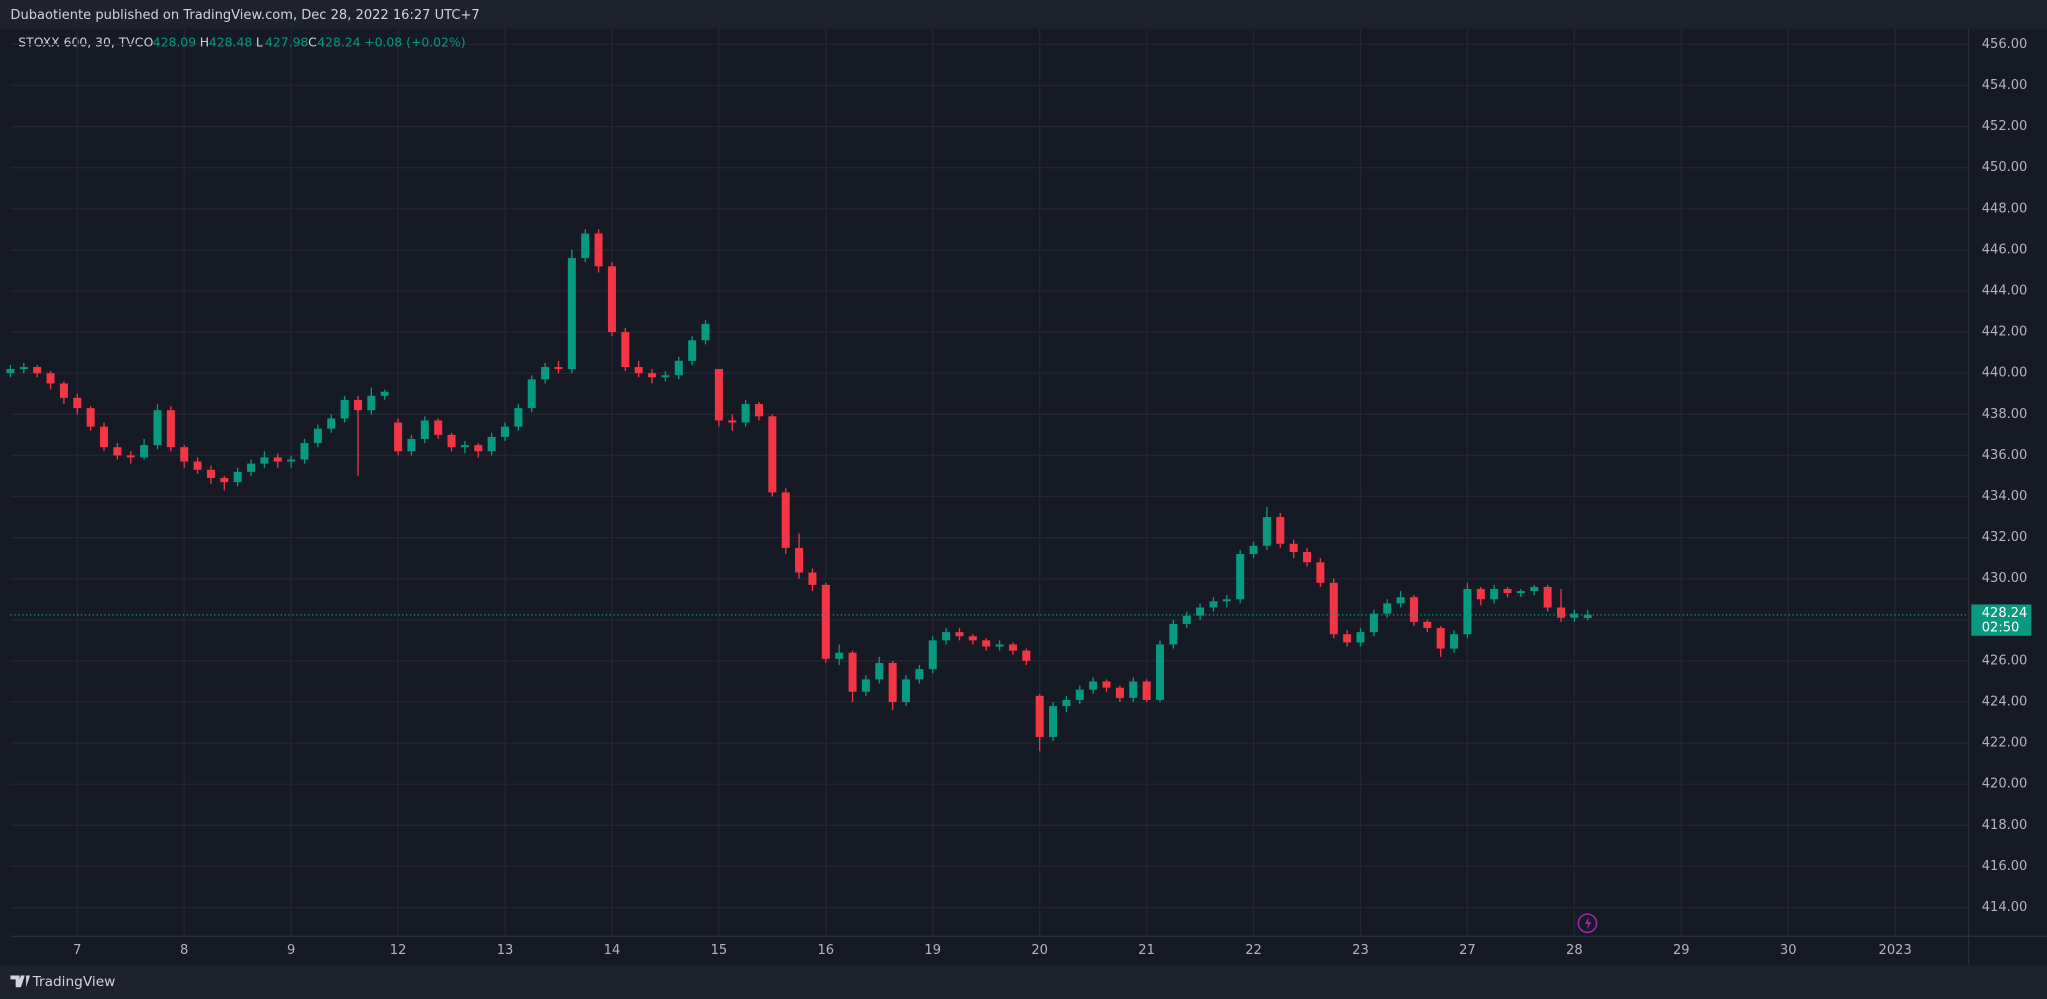 The height and width of the screenshot is (999, 2047). I want to click on ohlc-value: 428.24, so click(338, 42).